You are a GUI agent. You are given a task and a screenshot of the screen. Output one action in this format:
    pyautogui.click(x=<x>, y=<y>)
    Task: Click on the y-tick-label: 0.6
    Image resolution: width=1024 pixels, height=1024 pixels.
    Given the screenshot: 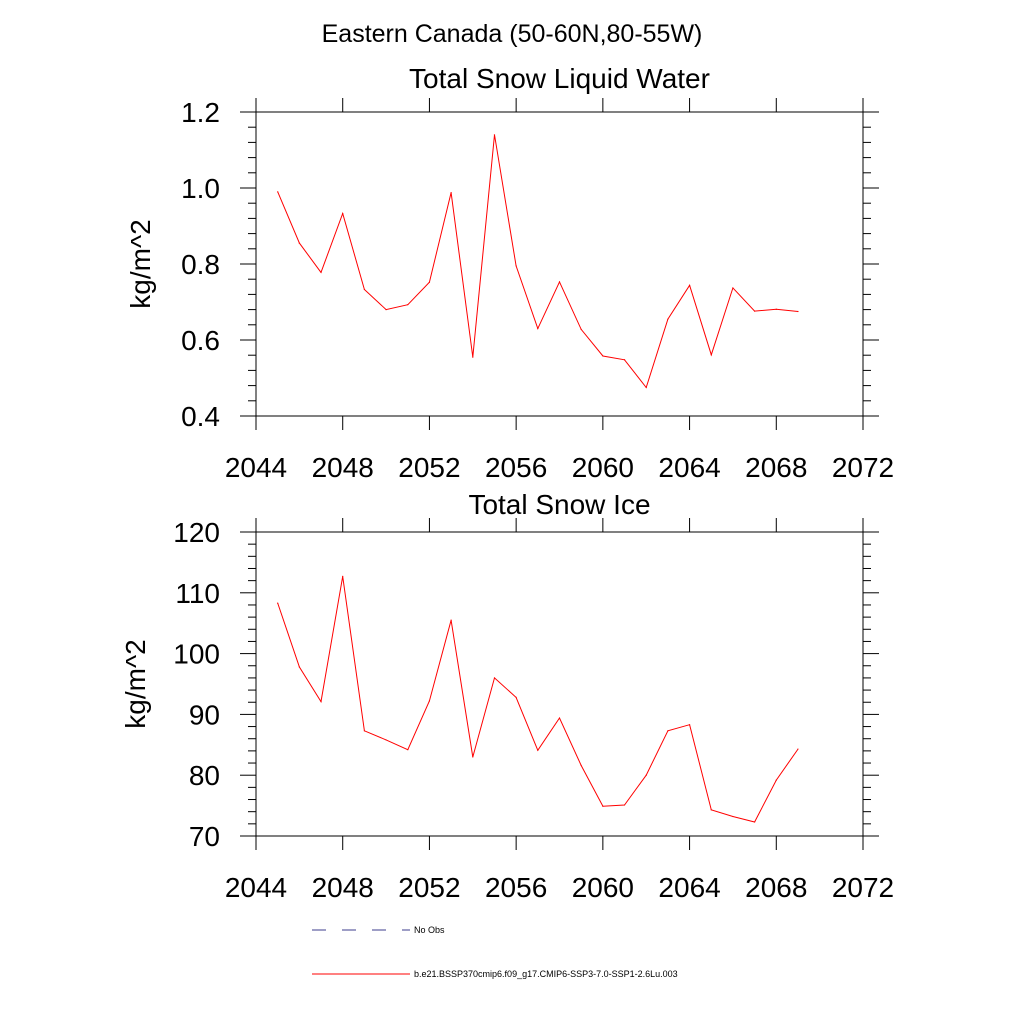 What is the action you would take?
    pyautogui.click(x=200, y=340)
    